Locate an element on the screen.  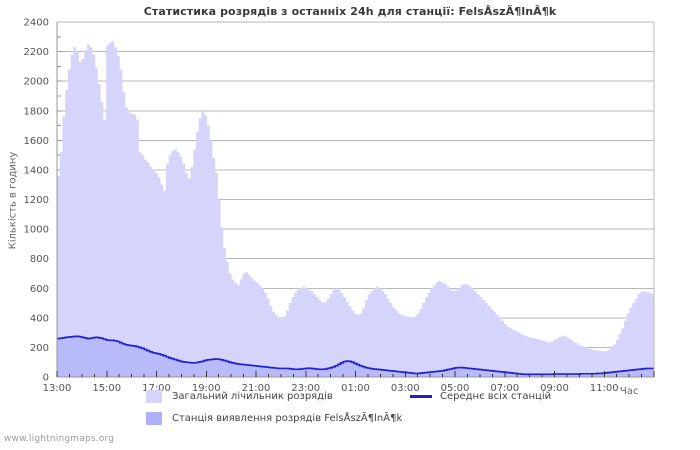
legend-entry-average: Середнє всіх станцій is located at coordinates (480, 396).